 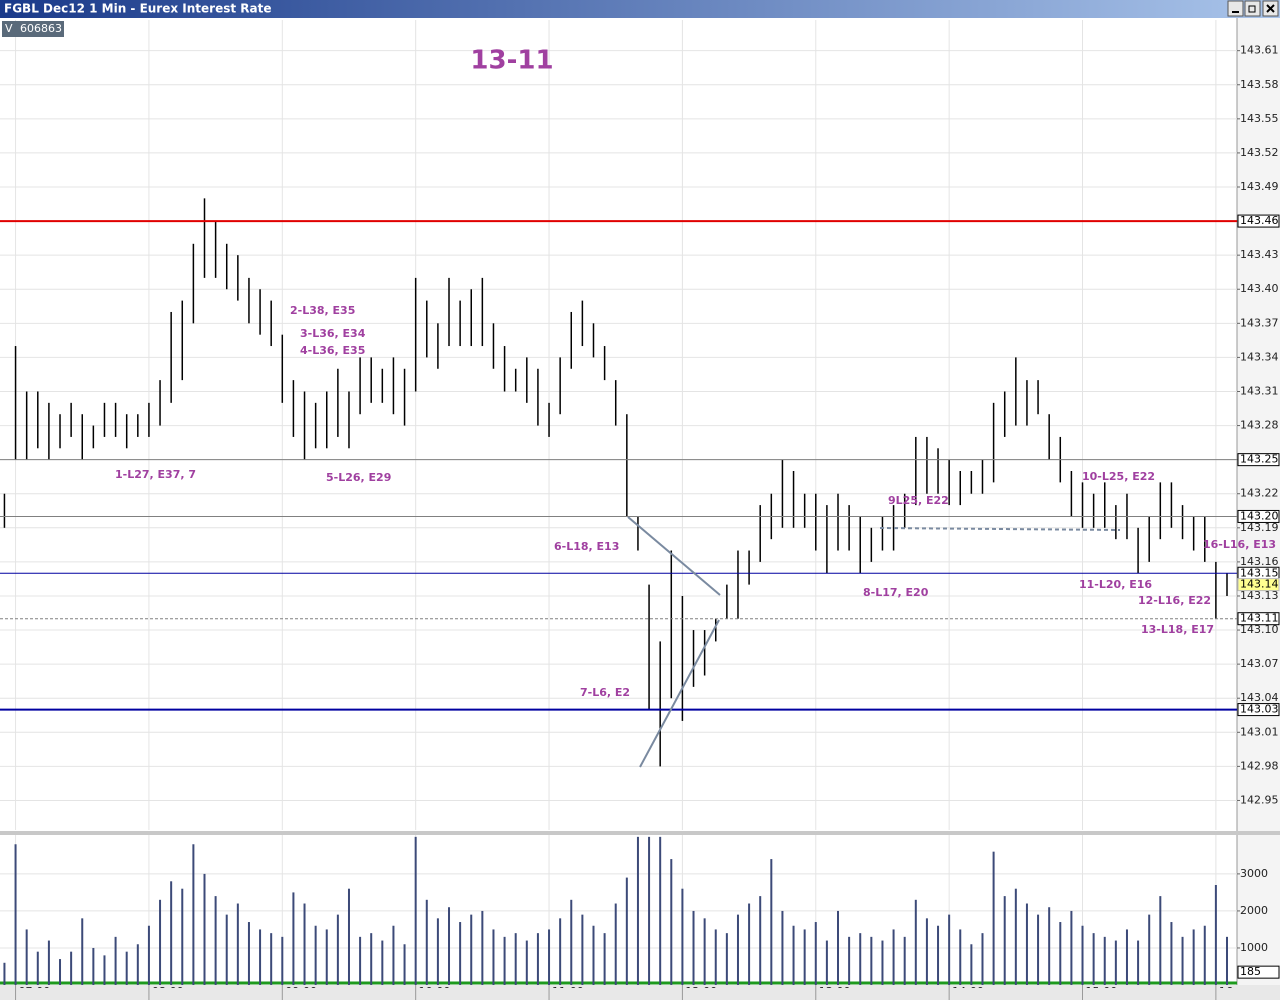 What do you see at coordinates (1259, 765) in the screenshot?
I see `y-tick-label: 142.98` at bounding box center [1259, 765].